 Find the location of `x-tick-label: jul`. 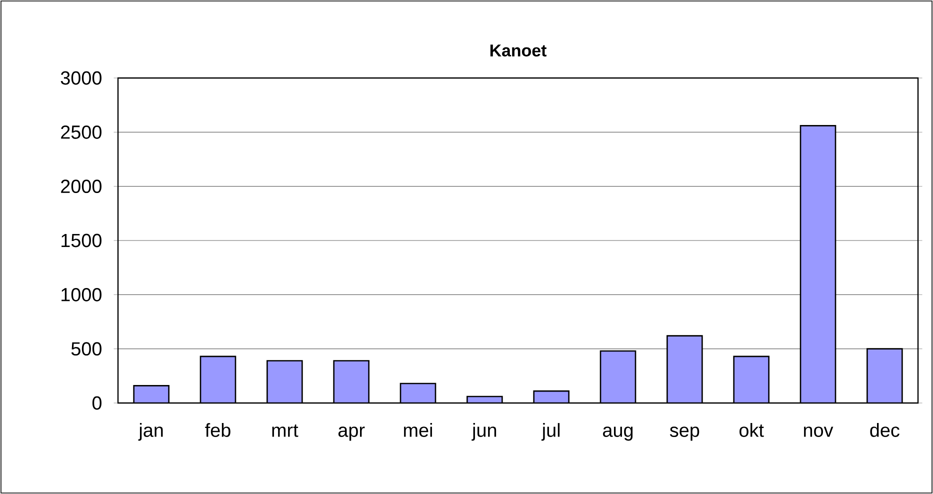

x-tick-label: jul is located at coordinates (550, 432).